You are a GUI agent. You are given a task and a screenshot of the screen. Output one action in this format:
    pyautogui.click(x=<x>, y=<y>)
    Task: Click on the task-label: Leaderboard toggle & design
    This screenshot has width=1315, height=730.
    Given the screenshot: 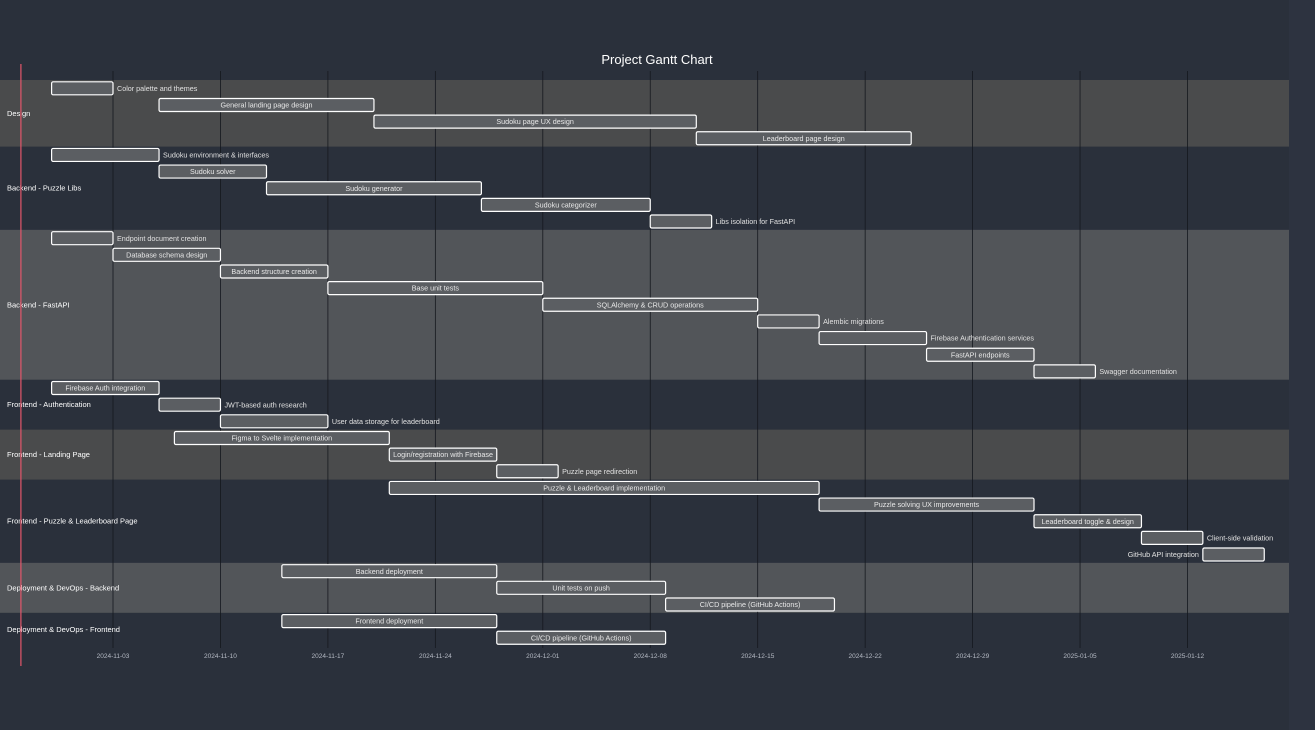 What is the action you would take?
    pyautogui.click(x=1088, y=521)
    